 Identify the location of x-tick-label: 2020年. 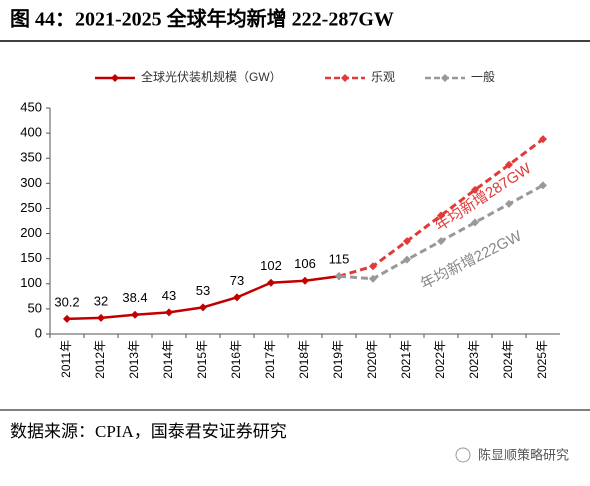
(372, 359).